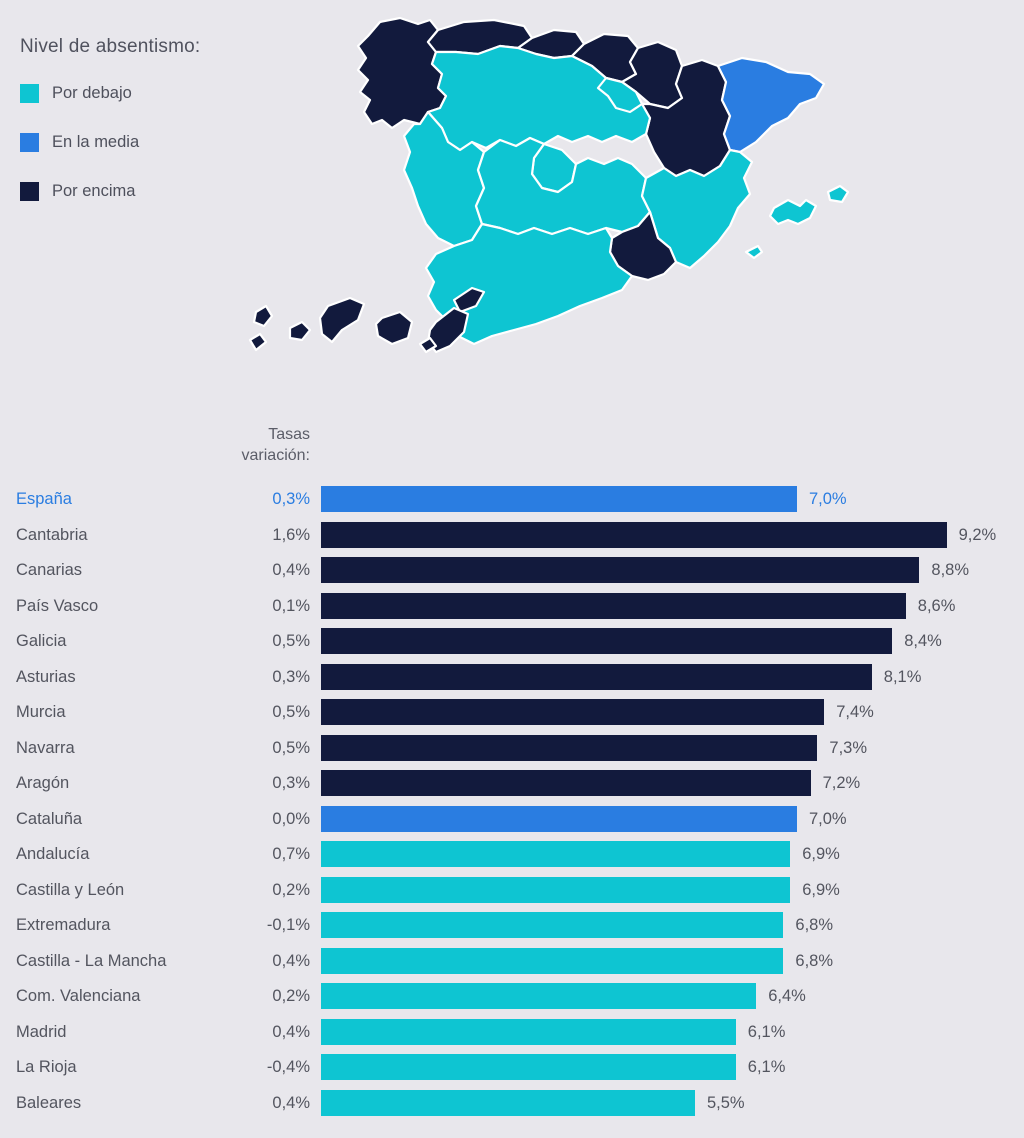  I want to click on rates-header-line1: Tasas, so click(289, 434).